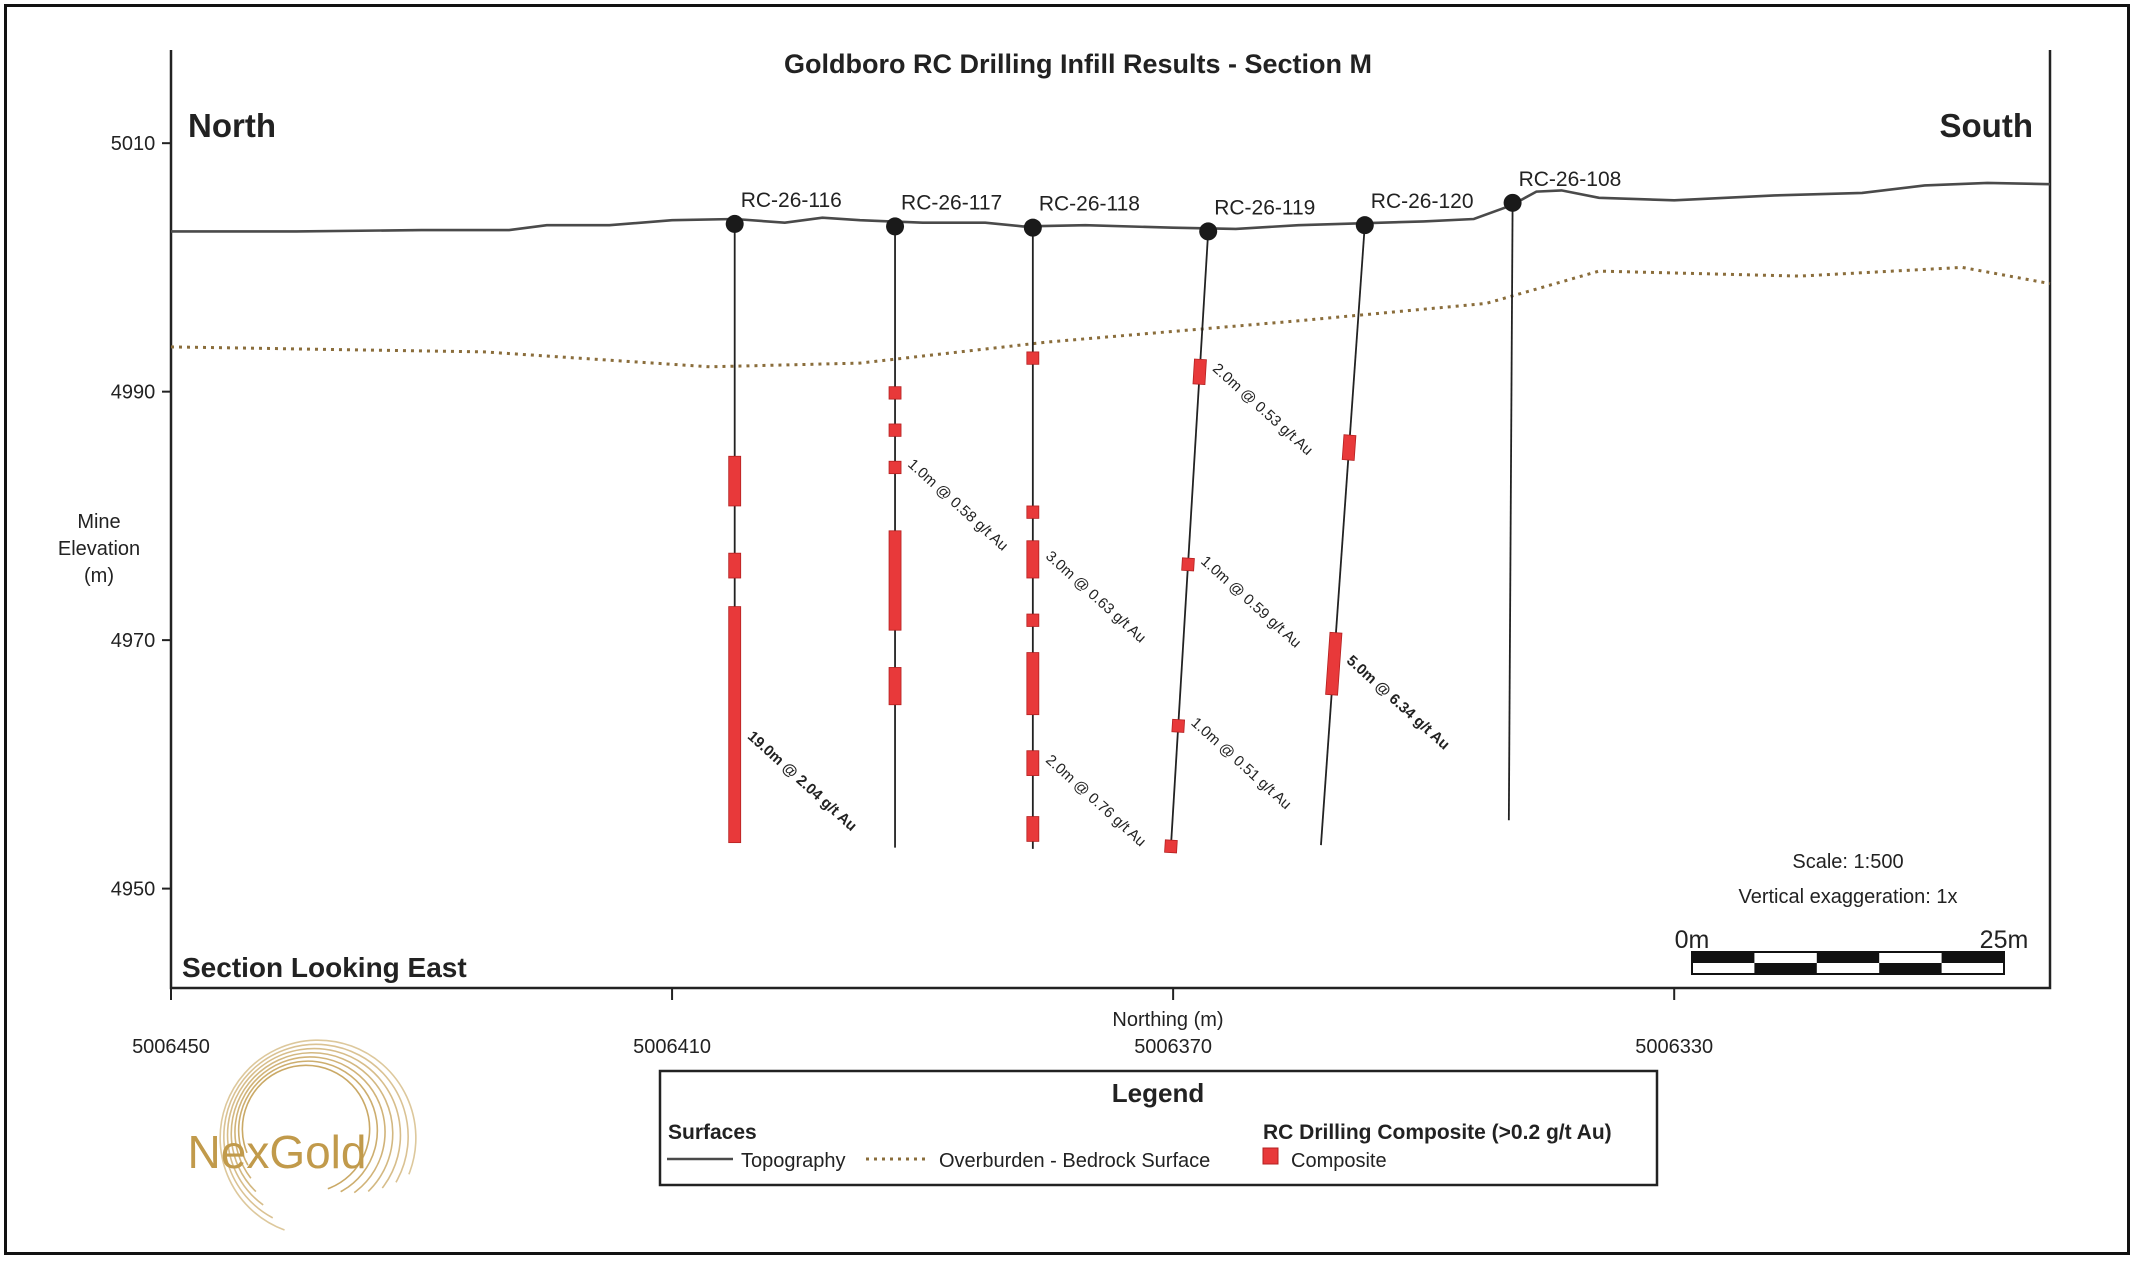  Describe the element at coordinates (1173, 1047) in the screenshot. I see `x-tick-label: 5006370` at that location.